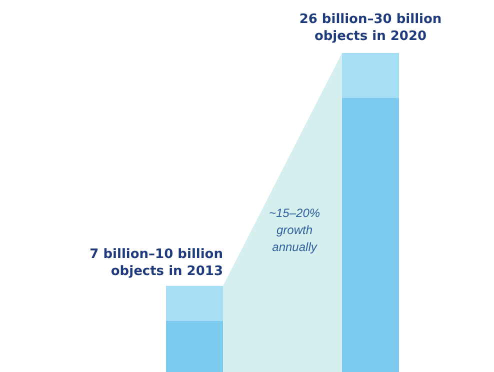 The width and height of the screenshot is (494, 372). Describe the element at coordinates (156, 262) in the screenshot. I see `annotation: 7 billion–10 billion objects in 2013` at that location.